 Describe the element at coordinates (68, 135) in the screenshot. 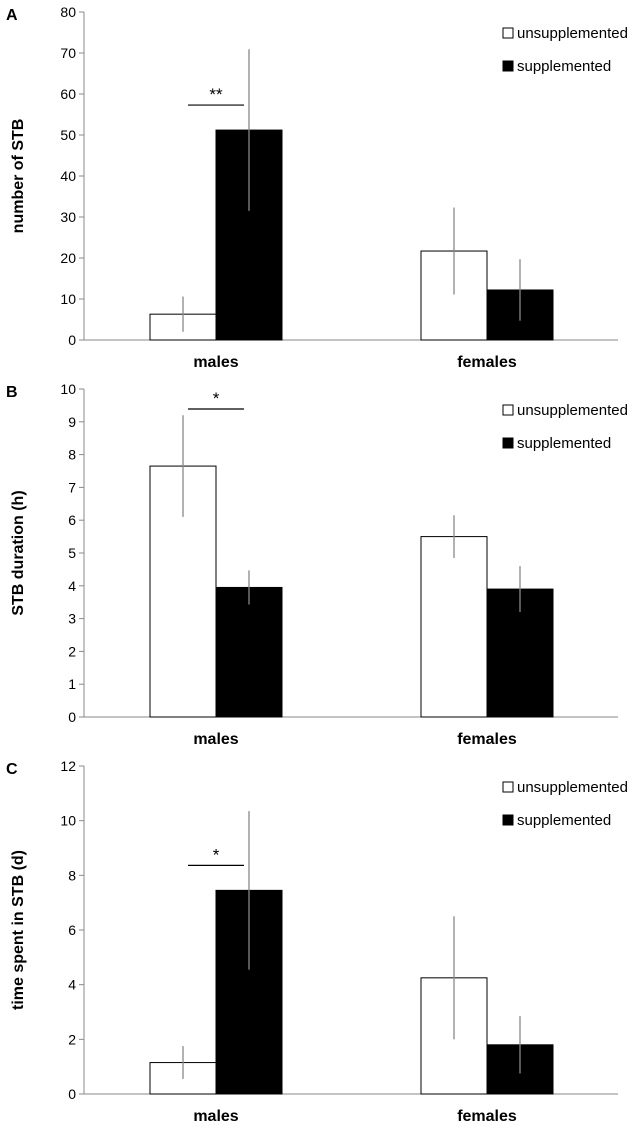

I see `y-tick-label: 50` at that location.